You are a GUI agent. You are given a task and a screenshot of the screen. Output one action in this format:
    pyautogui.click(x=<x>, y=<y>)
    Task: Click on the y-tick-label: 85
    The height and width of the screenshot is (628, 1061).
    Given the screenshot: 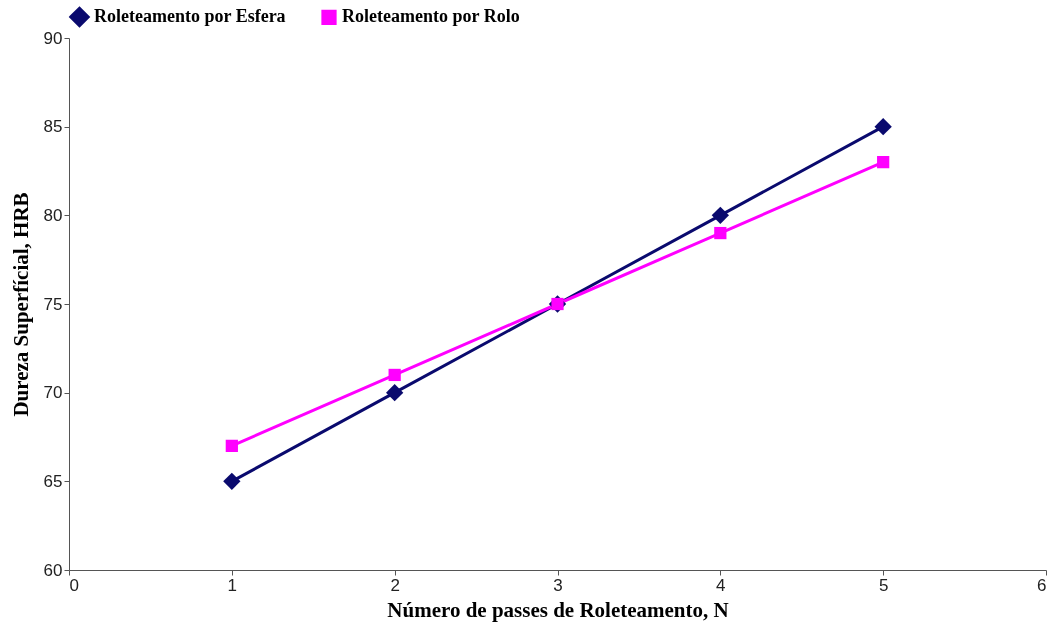 What is the action you would take?
    pyautogui.click(x=53, y=127)
    